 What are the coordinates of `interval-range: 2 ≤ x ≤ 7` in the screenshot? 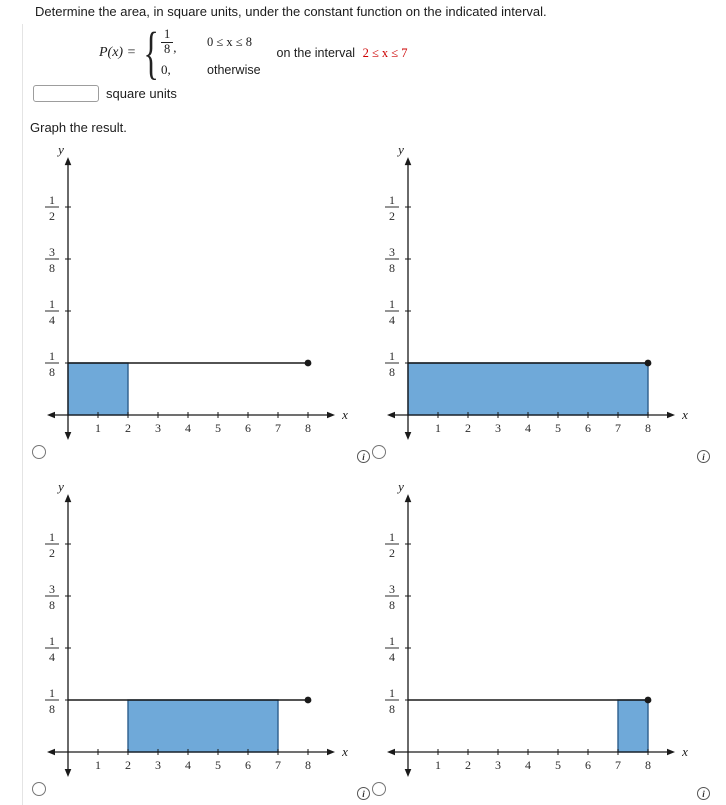 It's located at (385, 52).